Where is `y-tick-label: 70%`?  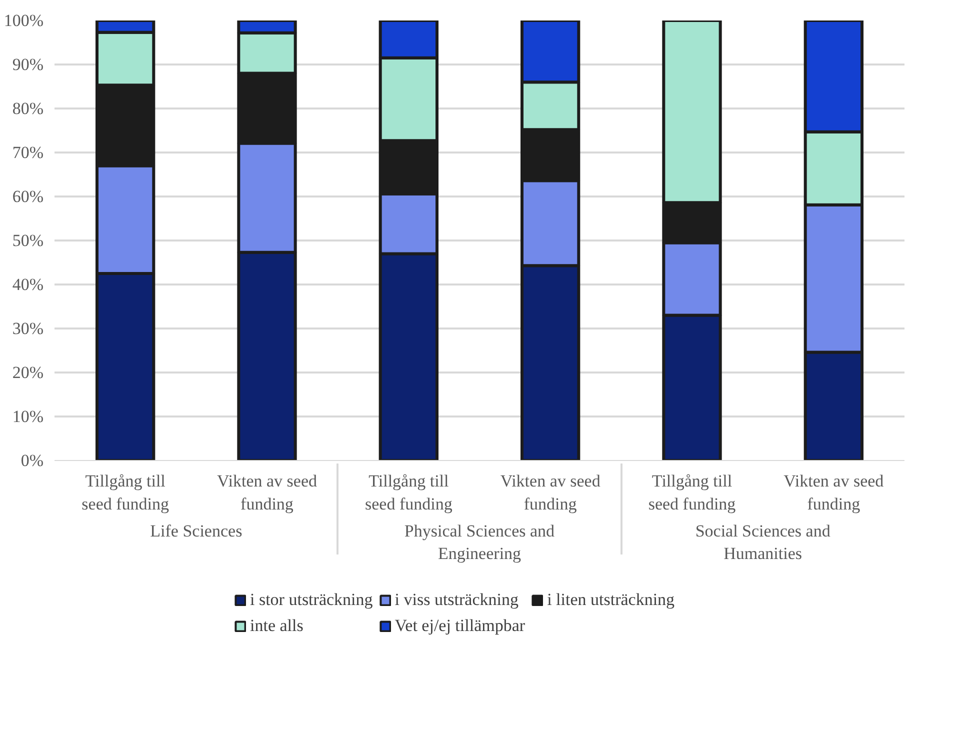
y-tick-label: 70% is located at coordinates (28, 152).